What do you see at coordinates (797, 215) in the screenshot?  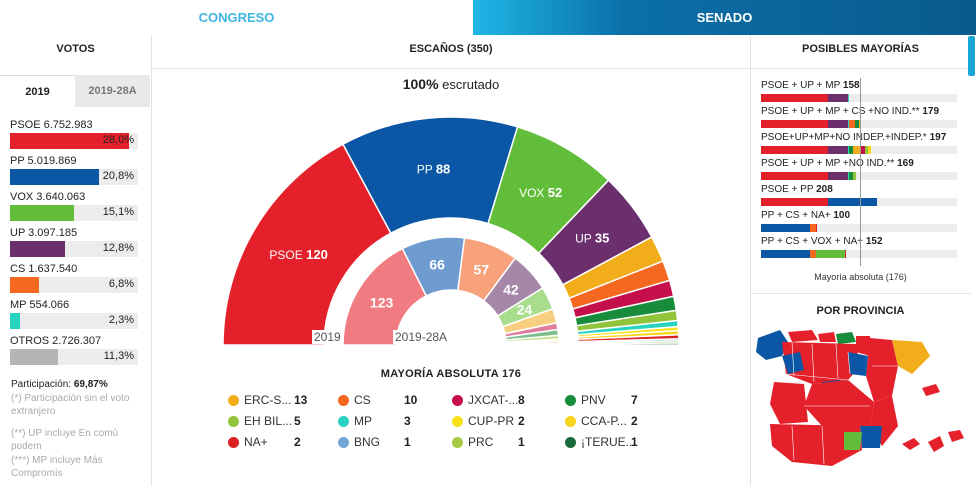 I see `majority-parties: PP + CS + NA+` at bounding box center [797, 215].